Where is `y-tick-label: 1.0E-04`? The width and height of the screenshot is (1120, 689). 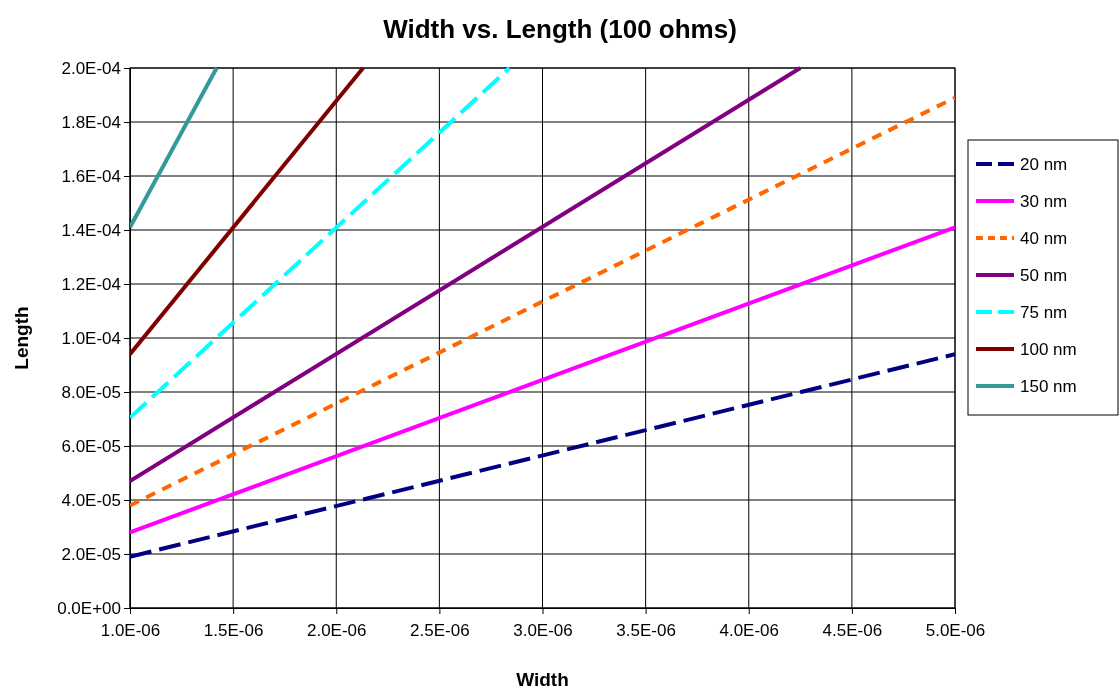 y-tick-label: 1.0E-04 is located at coordinates (91, 338).